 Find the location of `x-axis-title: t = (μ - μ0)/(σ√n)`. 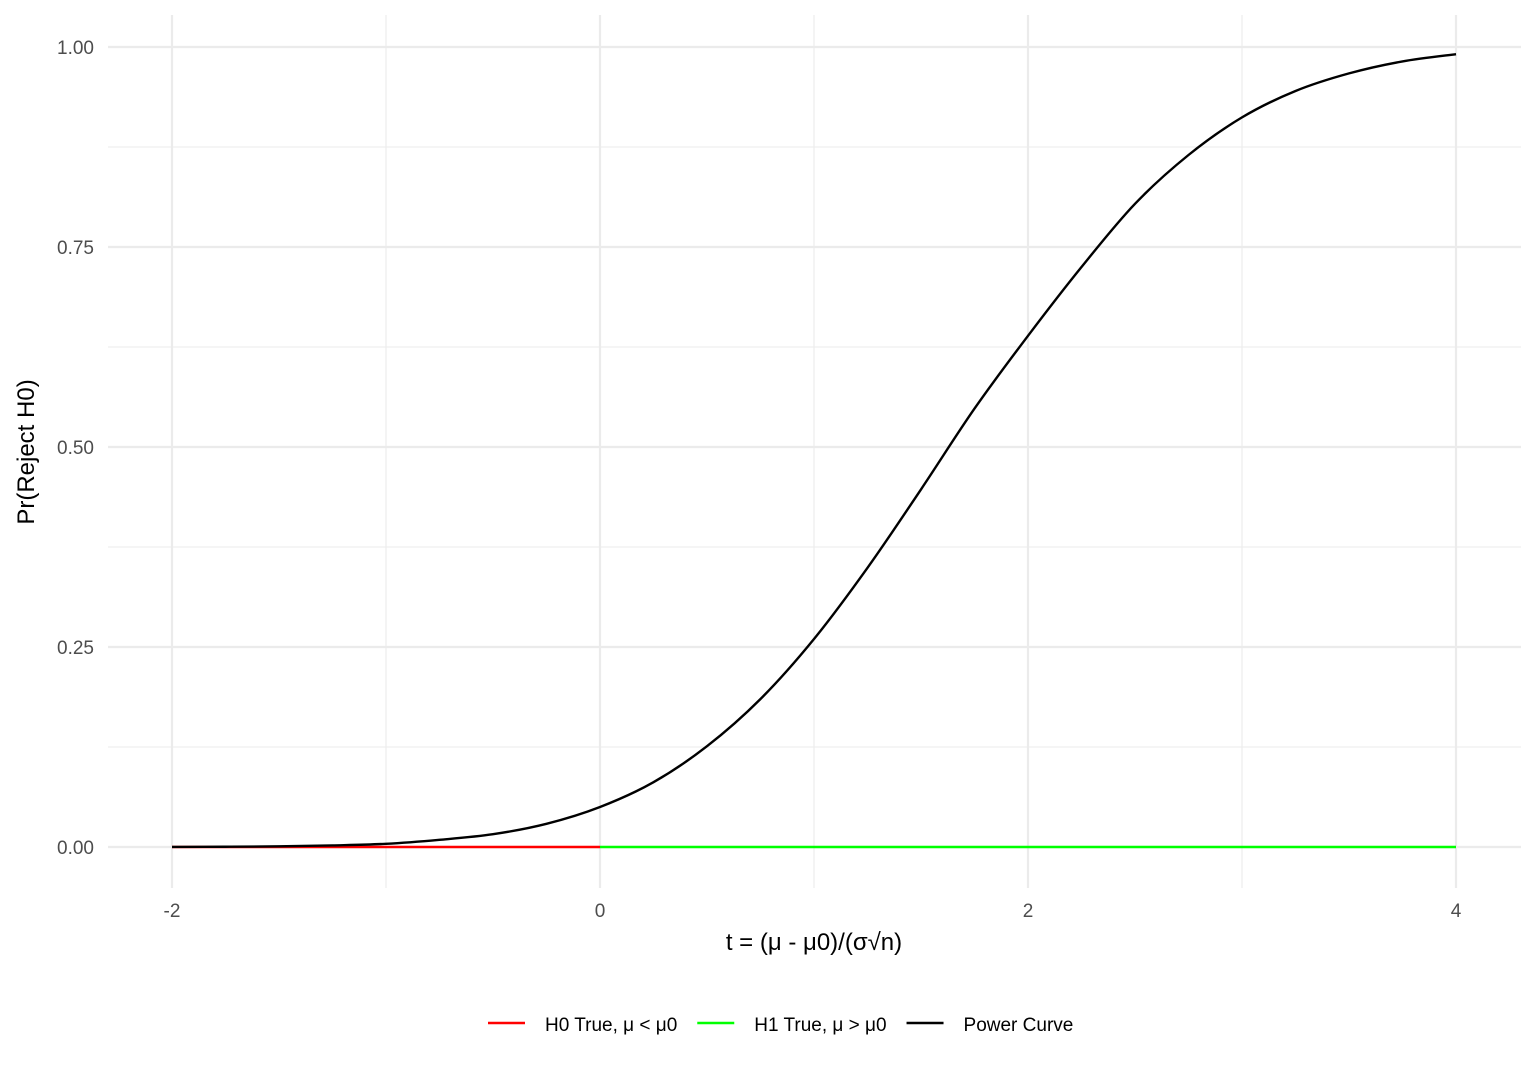

x-axis-title: t = (μ - μ0)/(σ√n) is located at coordinates (814, 942).